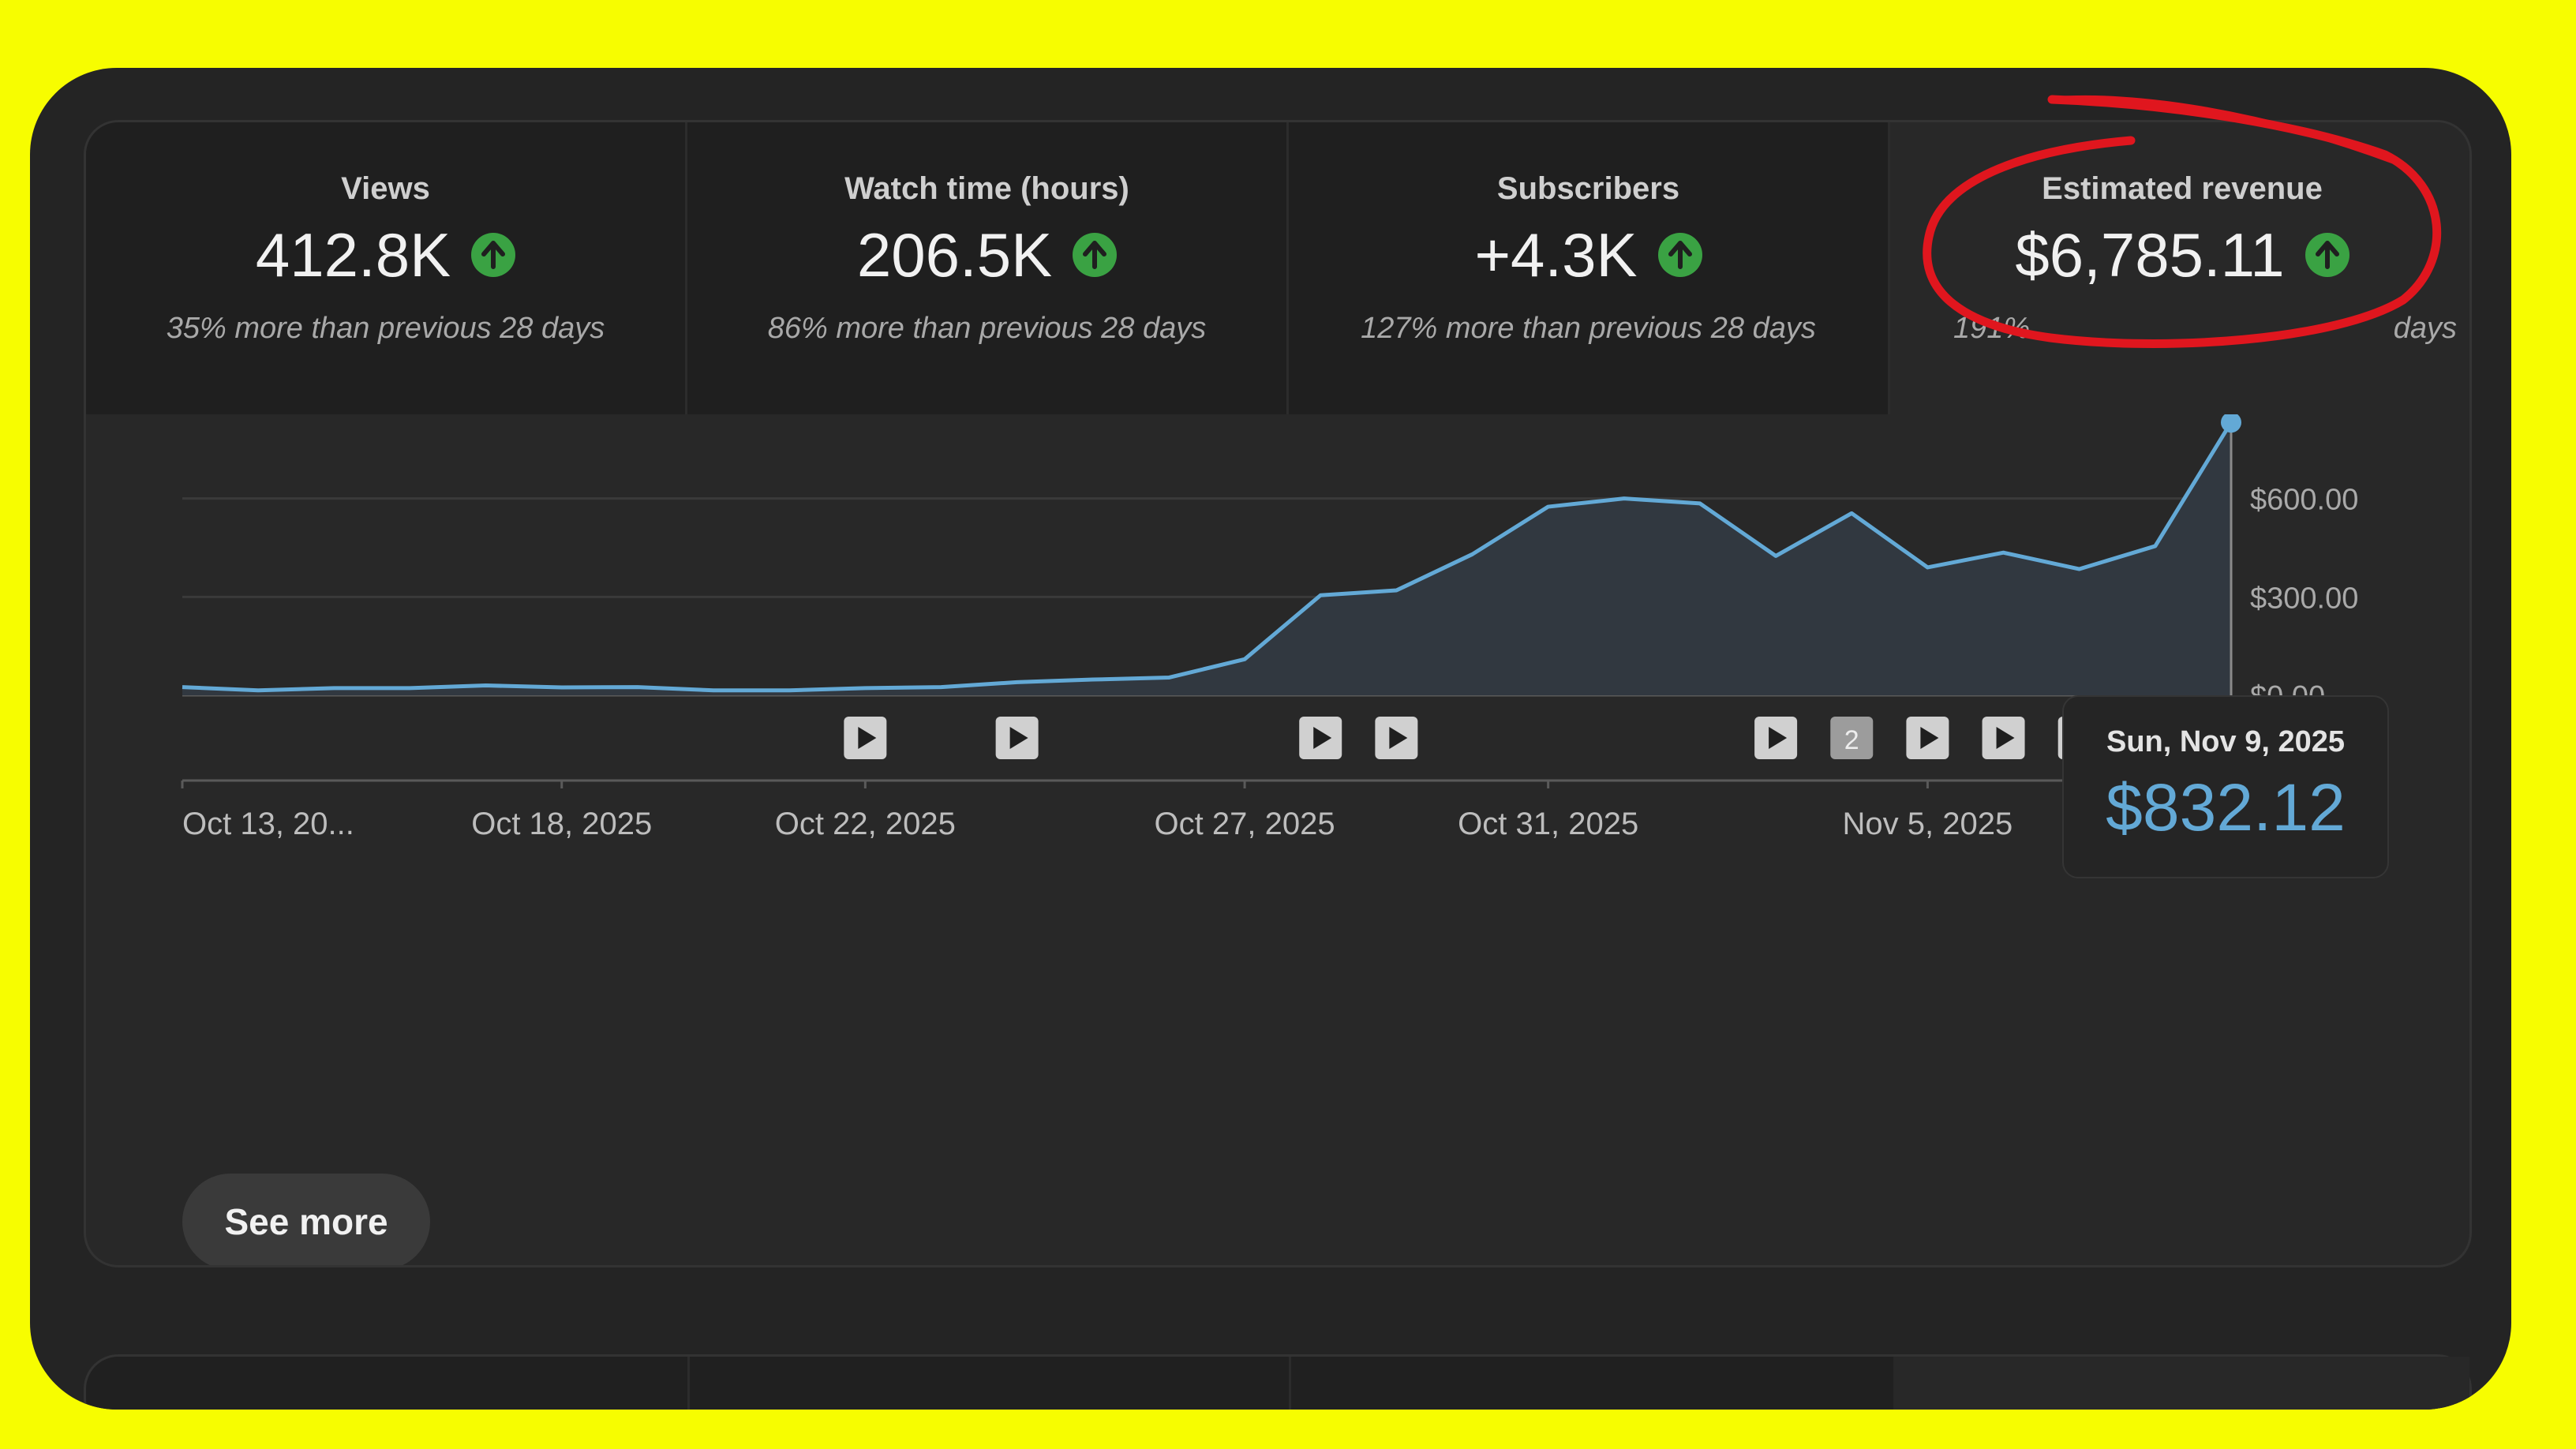 The width and height of the screenshot is (2576, 1449). I want to click on metric-comparison: 86% more than previous 28 days, so click(987, 328).